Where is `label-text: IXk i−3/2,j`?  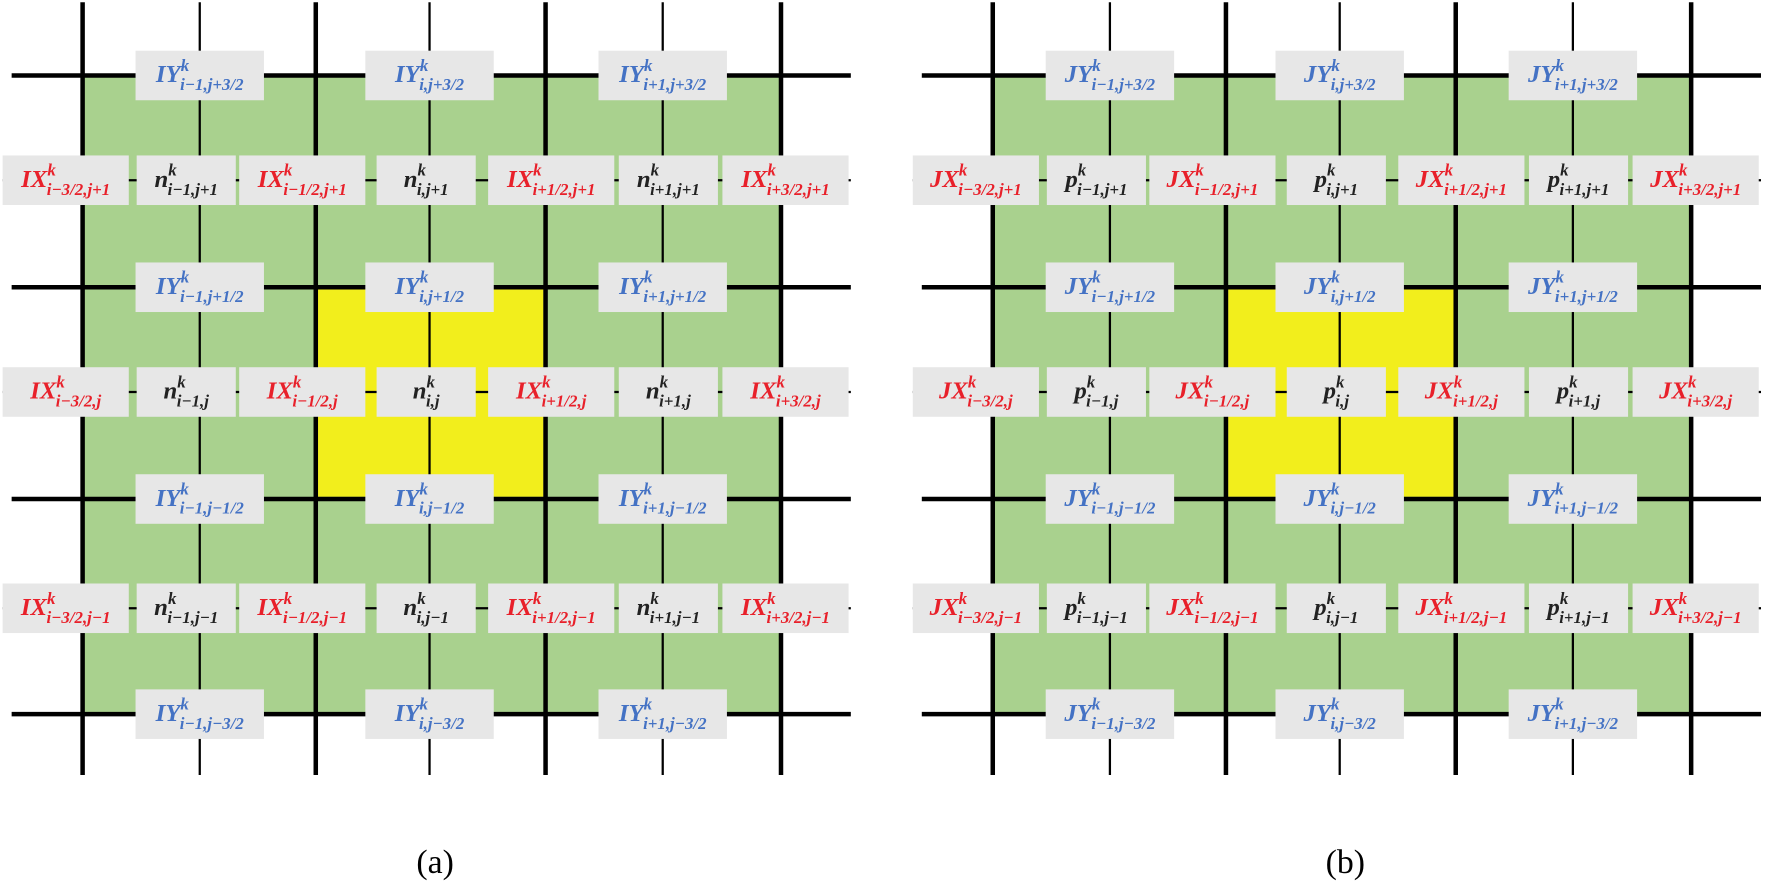
label-text: IXk i−3/2,j is located at coordinates (65, 391).